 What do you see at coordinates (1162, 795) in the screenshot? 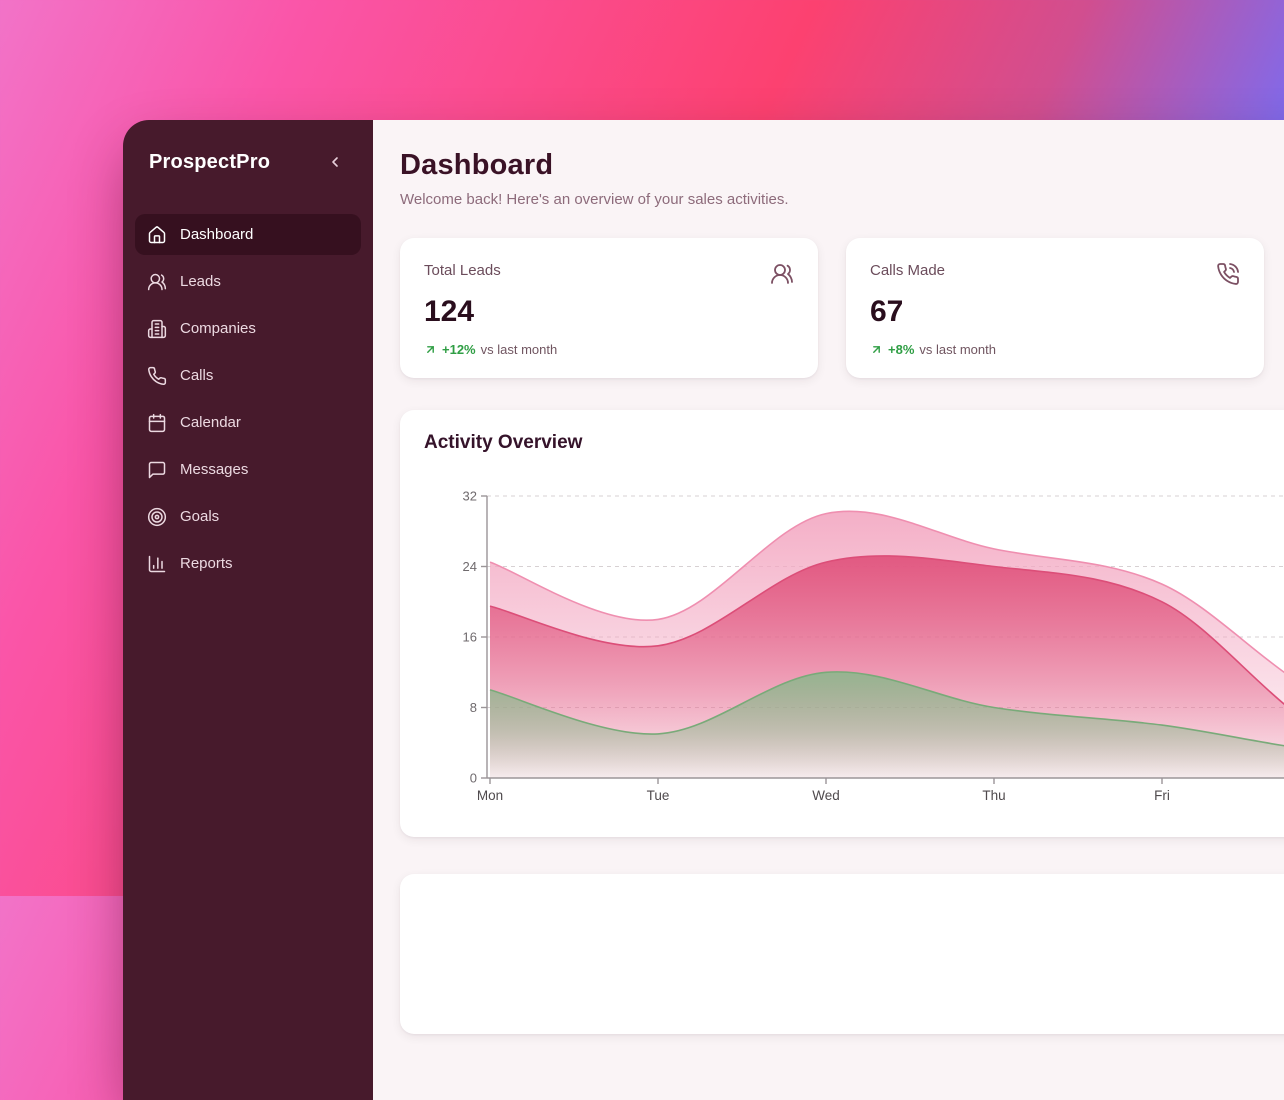
I see `x-axis-label: Fri` at bounding box center [1162, 795].